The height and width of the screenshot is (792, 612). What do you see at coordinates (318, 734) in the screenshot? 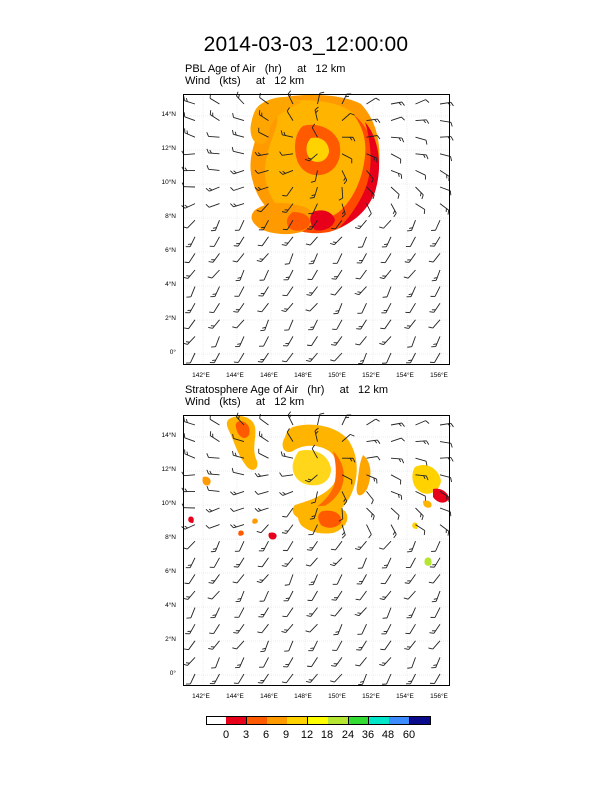
I see `colorbar: 0 3 6 9 12 18 24 36 48 60` at bounding box center [318, 734].